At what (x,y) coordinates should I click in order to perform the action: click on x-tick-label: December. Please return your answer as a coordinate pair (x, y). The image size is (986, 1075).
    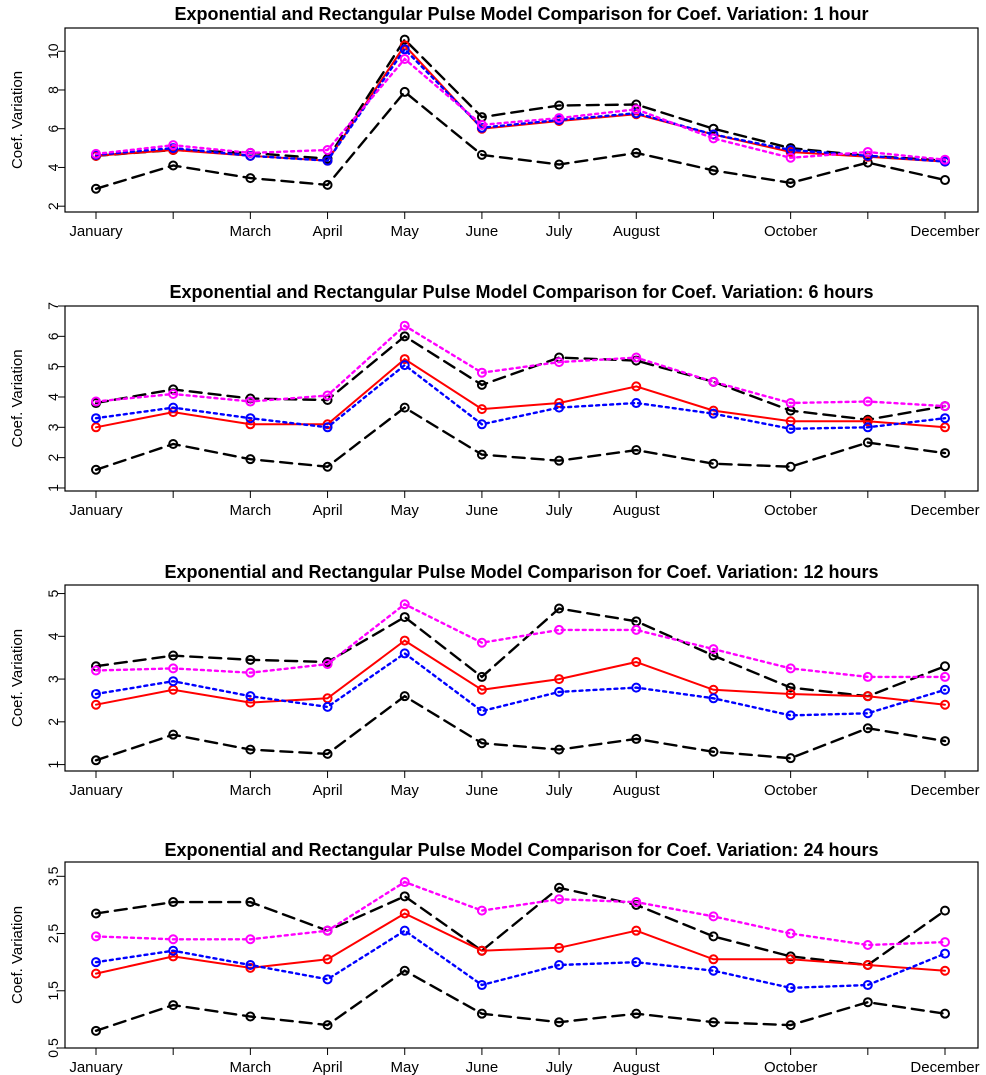
    Looking at the image, I should click on (944, 790).